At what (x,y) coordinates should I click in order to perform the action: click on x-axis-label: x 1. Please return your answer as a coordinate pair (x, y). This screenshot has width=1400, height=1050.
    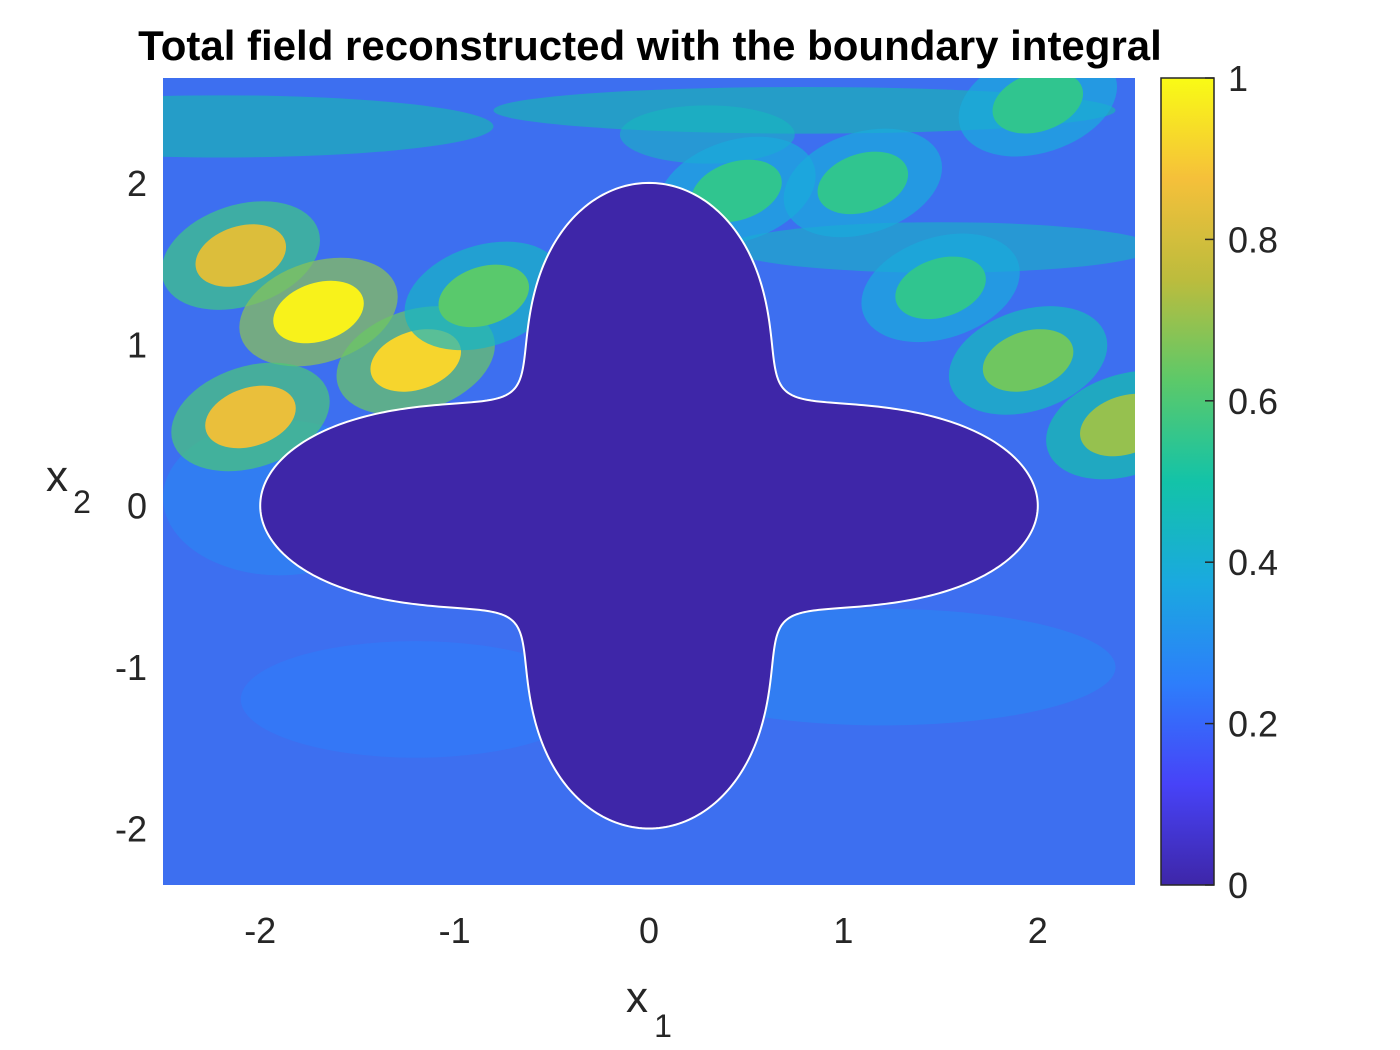
    Looking at the image, I should click on (649, 1008).